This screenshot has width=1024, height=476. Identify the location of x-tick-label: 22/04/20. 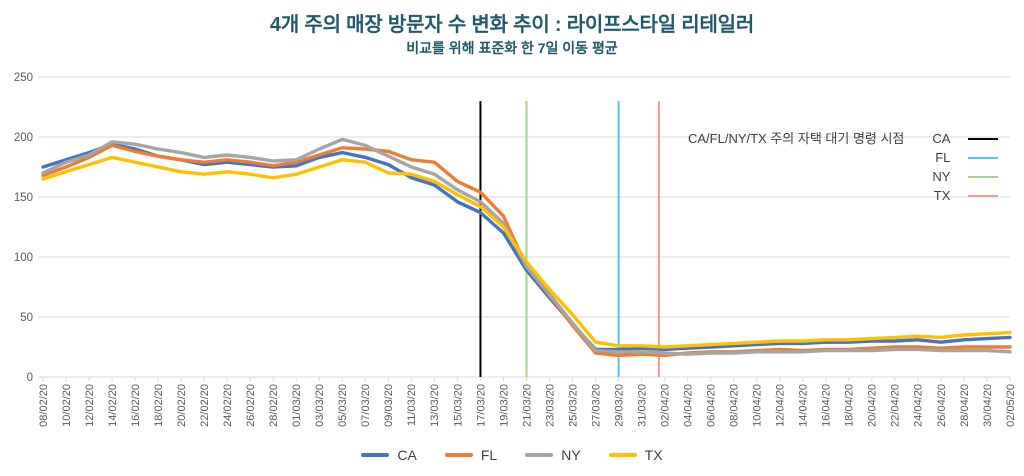
(896, 405).